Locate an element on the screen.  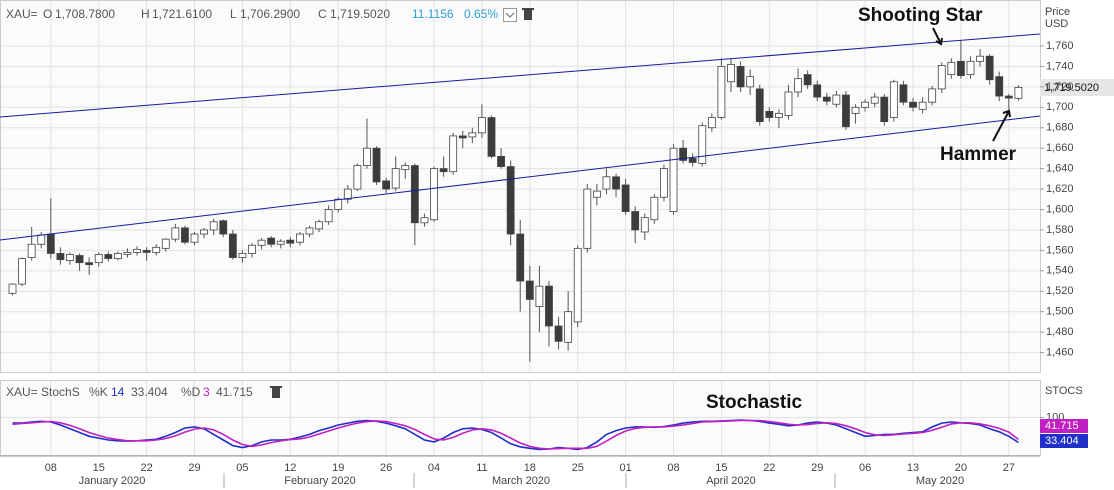
low: 1,706.2900 is located at coordinates (270, 14).